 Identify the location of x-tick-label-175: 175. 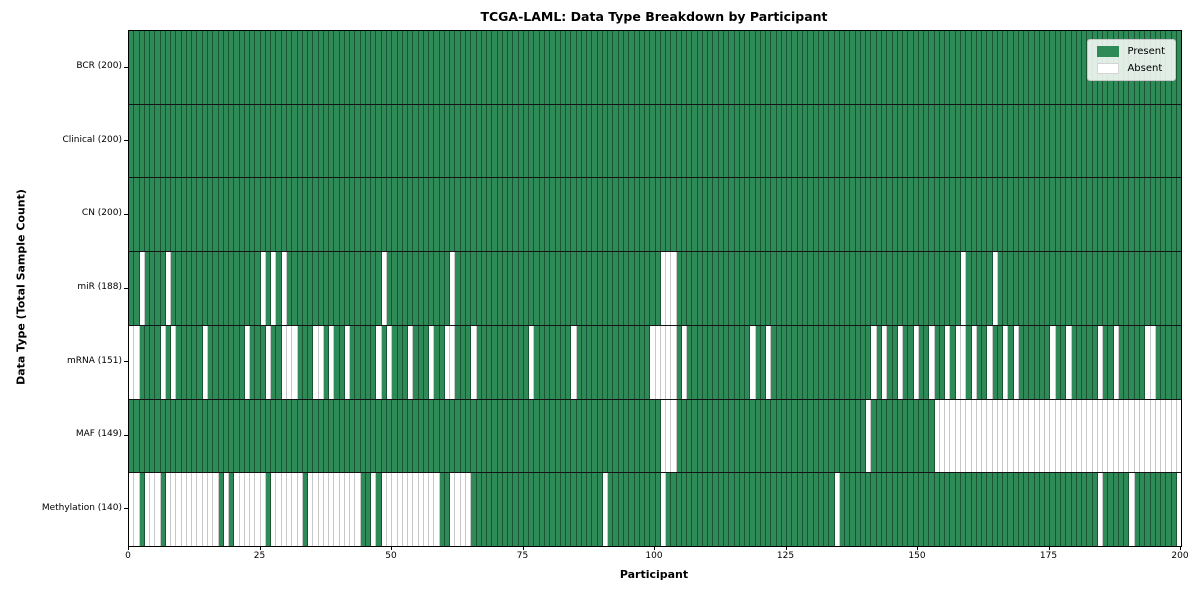
(1048, 556).